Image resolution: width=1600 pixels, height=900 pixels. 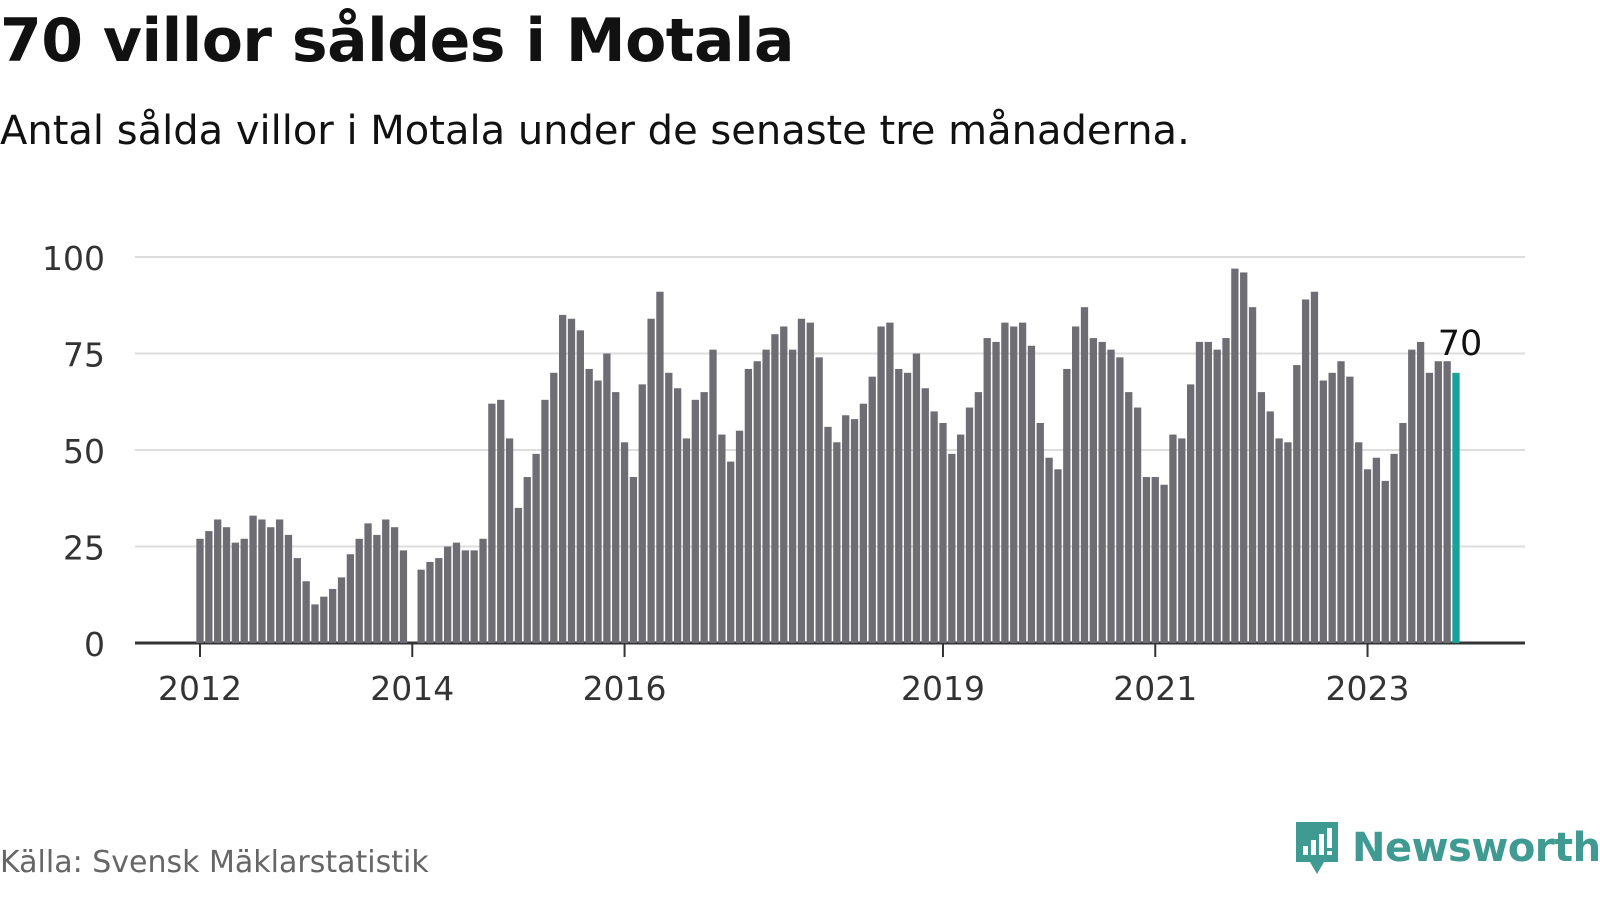 I want to click on bar-latest, so click(x=1456, y=507).